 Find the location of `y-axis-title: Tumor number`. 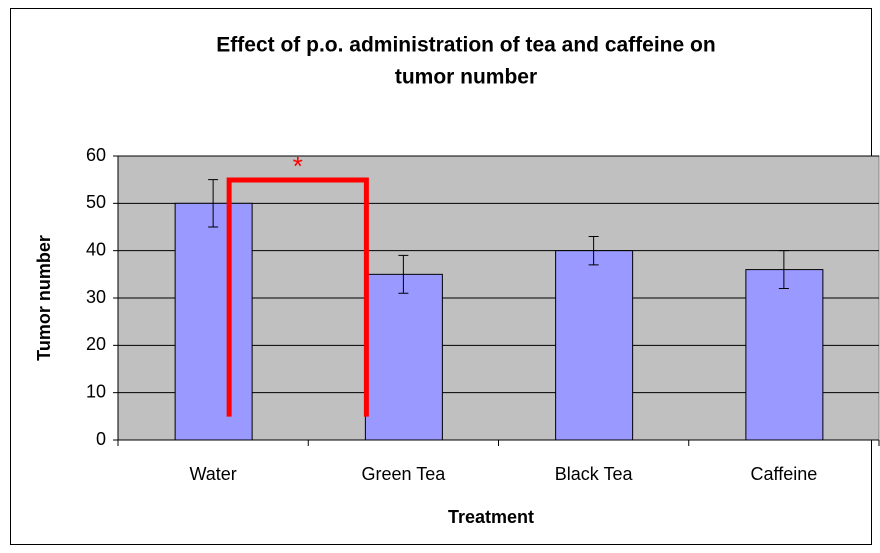

y-axis-title: Tumor number is located at coordinates (44, 298).